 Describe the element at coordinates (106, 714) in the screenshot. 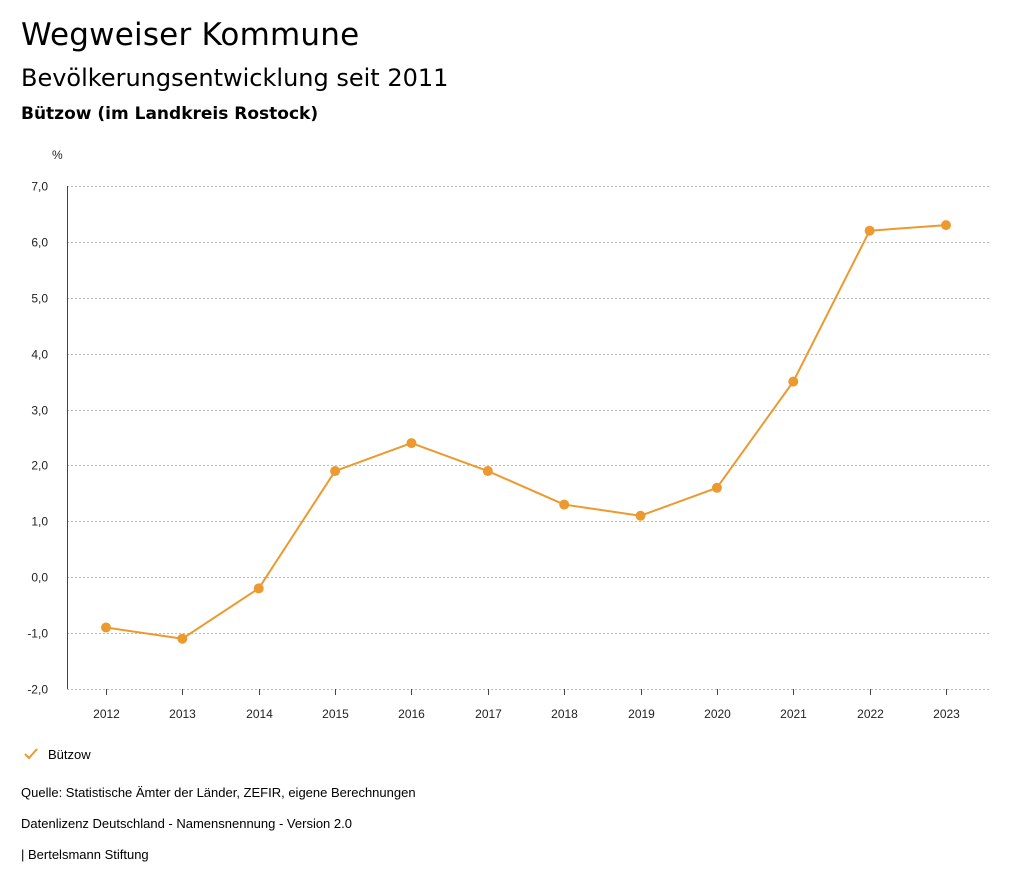

I see `x-tick-label: 2012` at that location.